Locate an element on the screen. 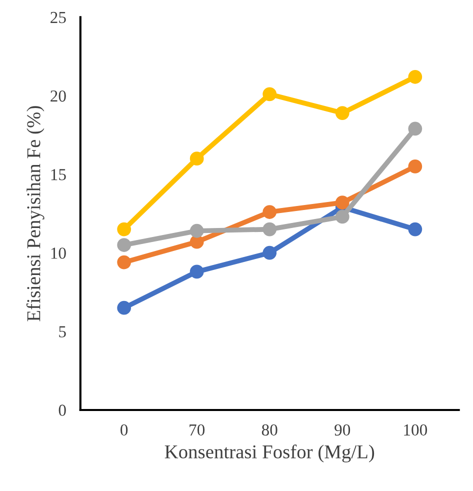 Image resolution: width=473 pixels, height=491 pixels. y-tick-label: 15 is located at coordinates (58, 174).